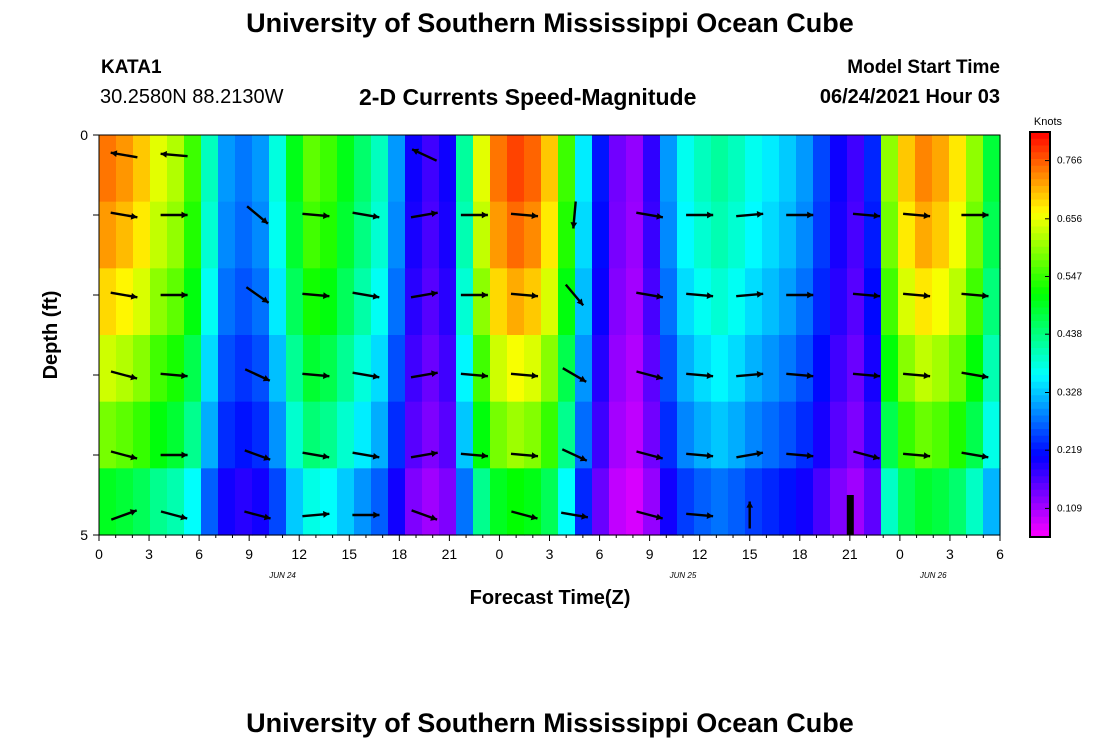 Image resolution: width=1100 pixels, height=750 pixels. I want to click on x-tick-label: 21, so click(450, 554).